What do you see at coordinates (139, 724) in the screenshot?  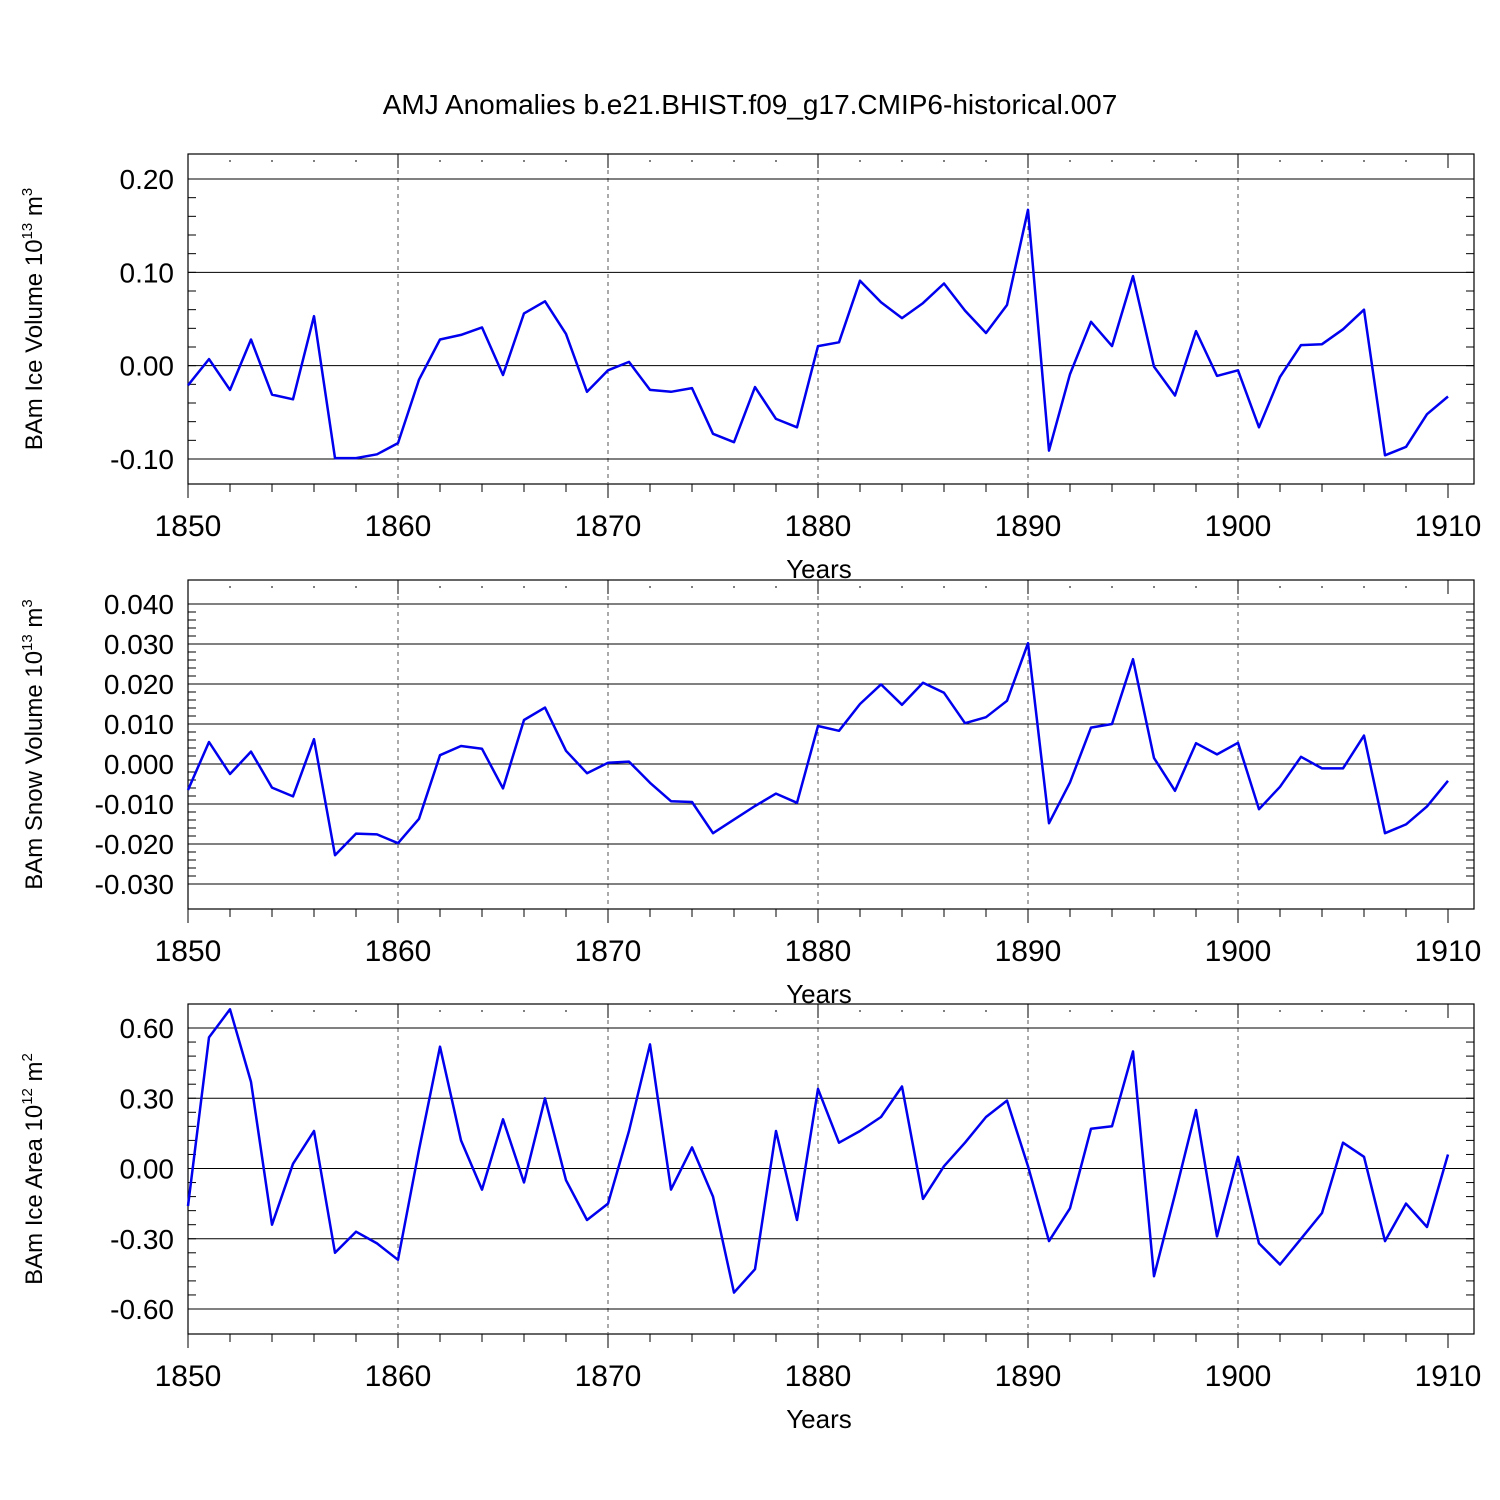 I see `y-tick-label: 0.010` at bounding box center [139, 724].